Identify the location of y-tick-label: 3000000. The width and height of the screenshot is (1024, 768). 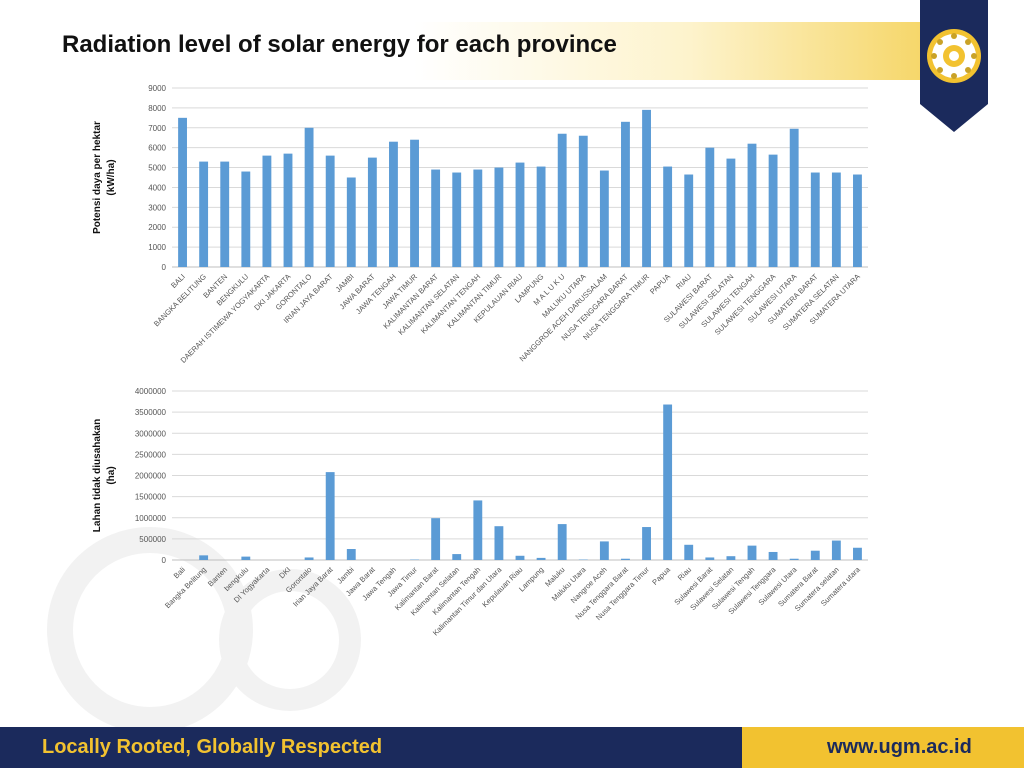
(151, 433).